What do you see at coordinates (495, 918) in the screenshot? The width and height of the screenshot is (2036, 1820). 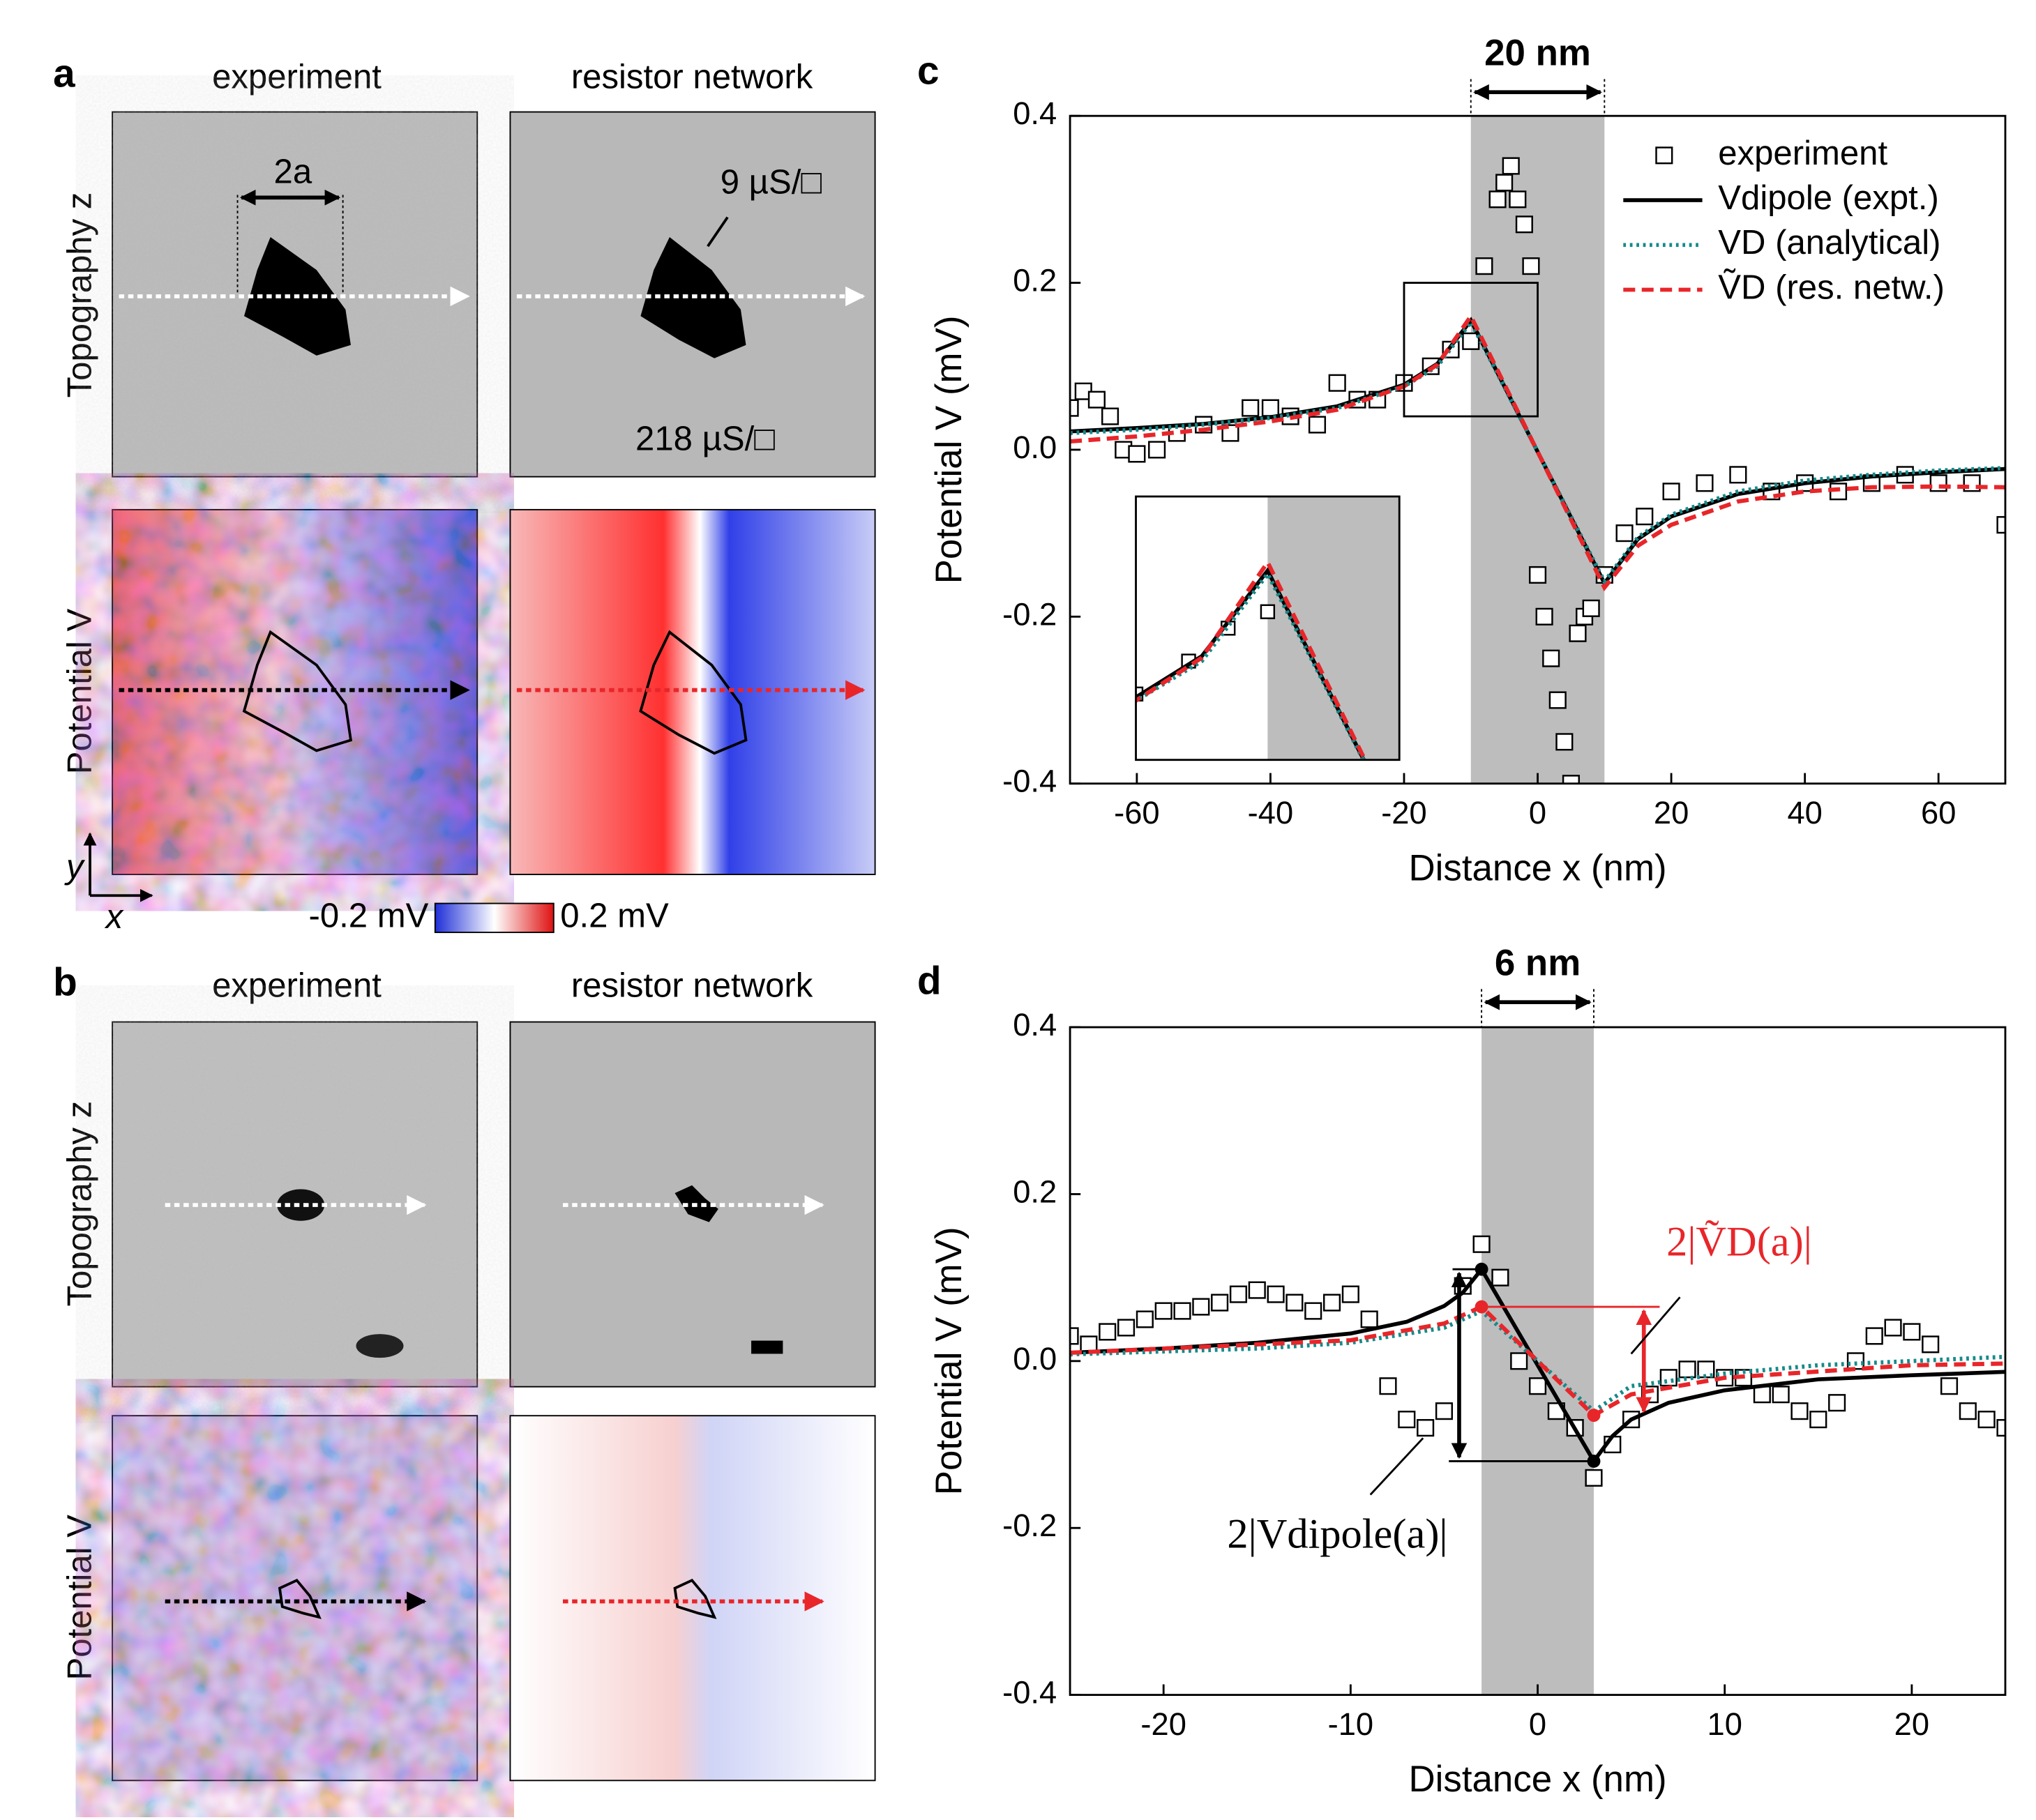 I see `colorbar` at bounding box center [495, 918].